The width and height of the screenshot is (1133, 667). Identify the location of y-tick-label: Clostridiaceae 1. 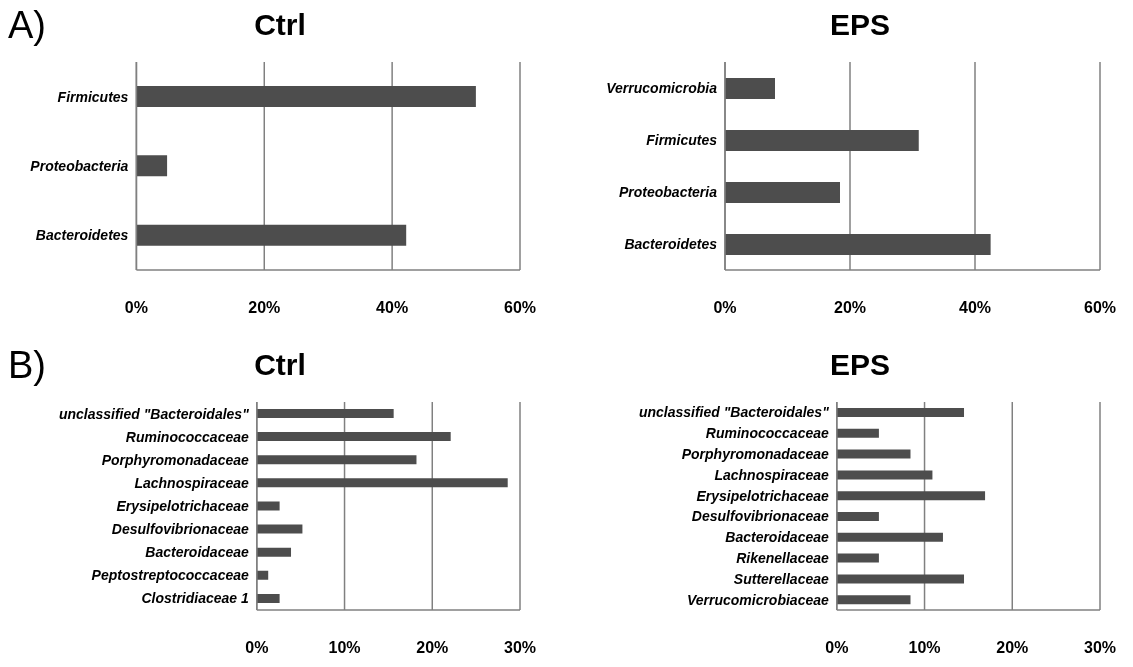
(195, 598).